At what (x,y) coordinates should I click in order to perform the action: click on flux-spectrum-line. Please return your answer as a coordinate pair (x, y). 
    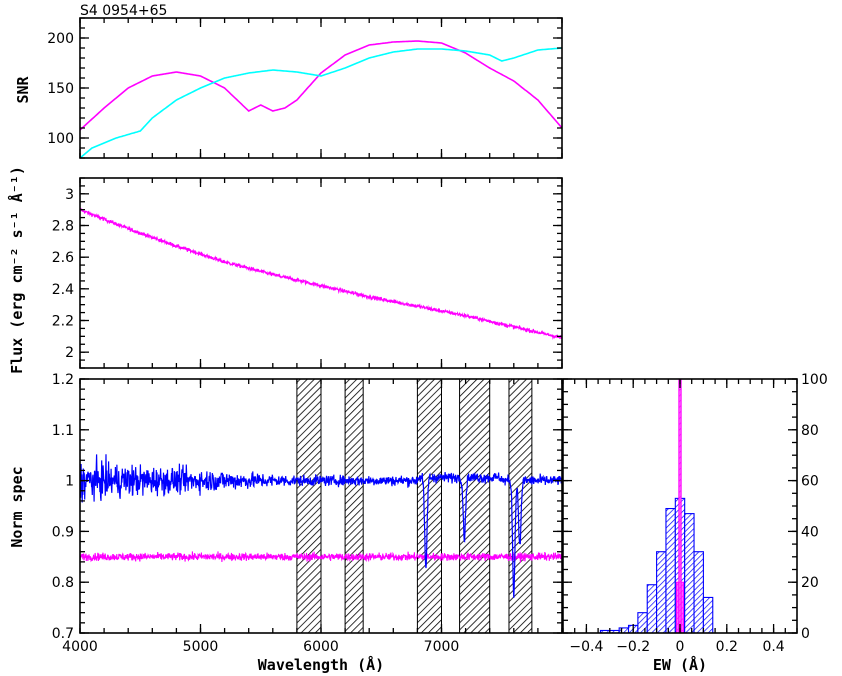
    Looking at the image, I should click on (321, 274).